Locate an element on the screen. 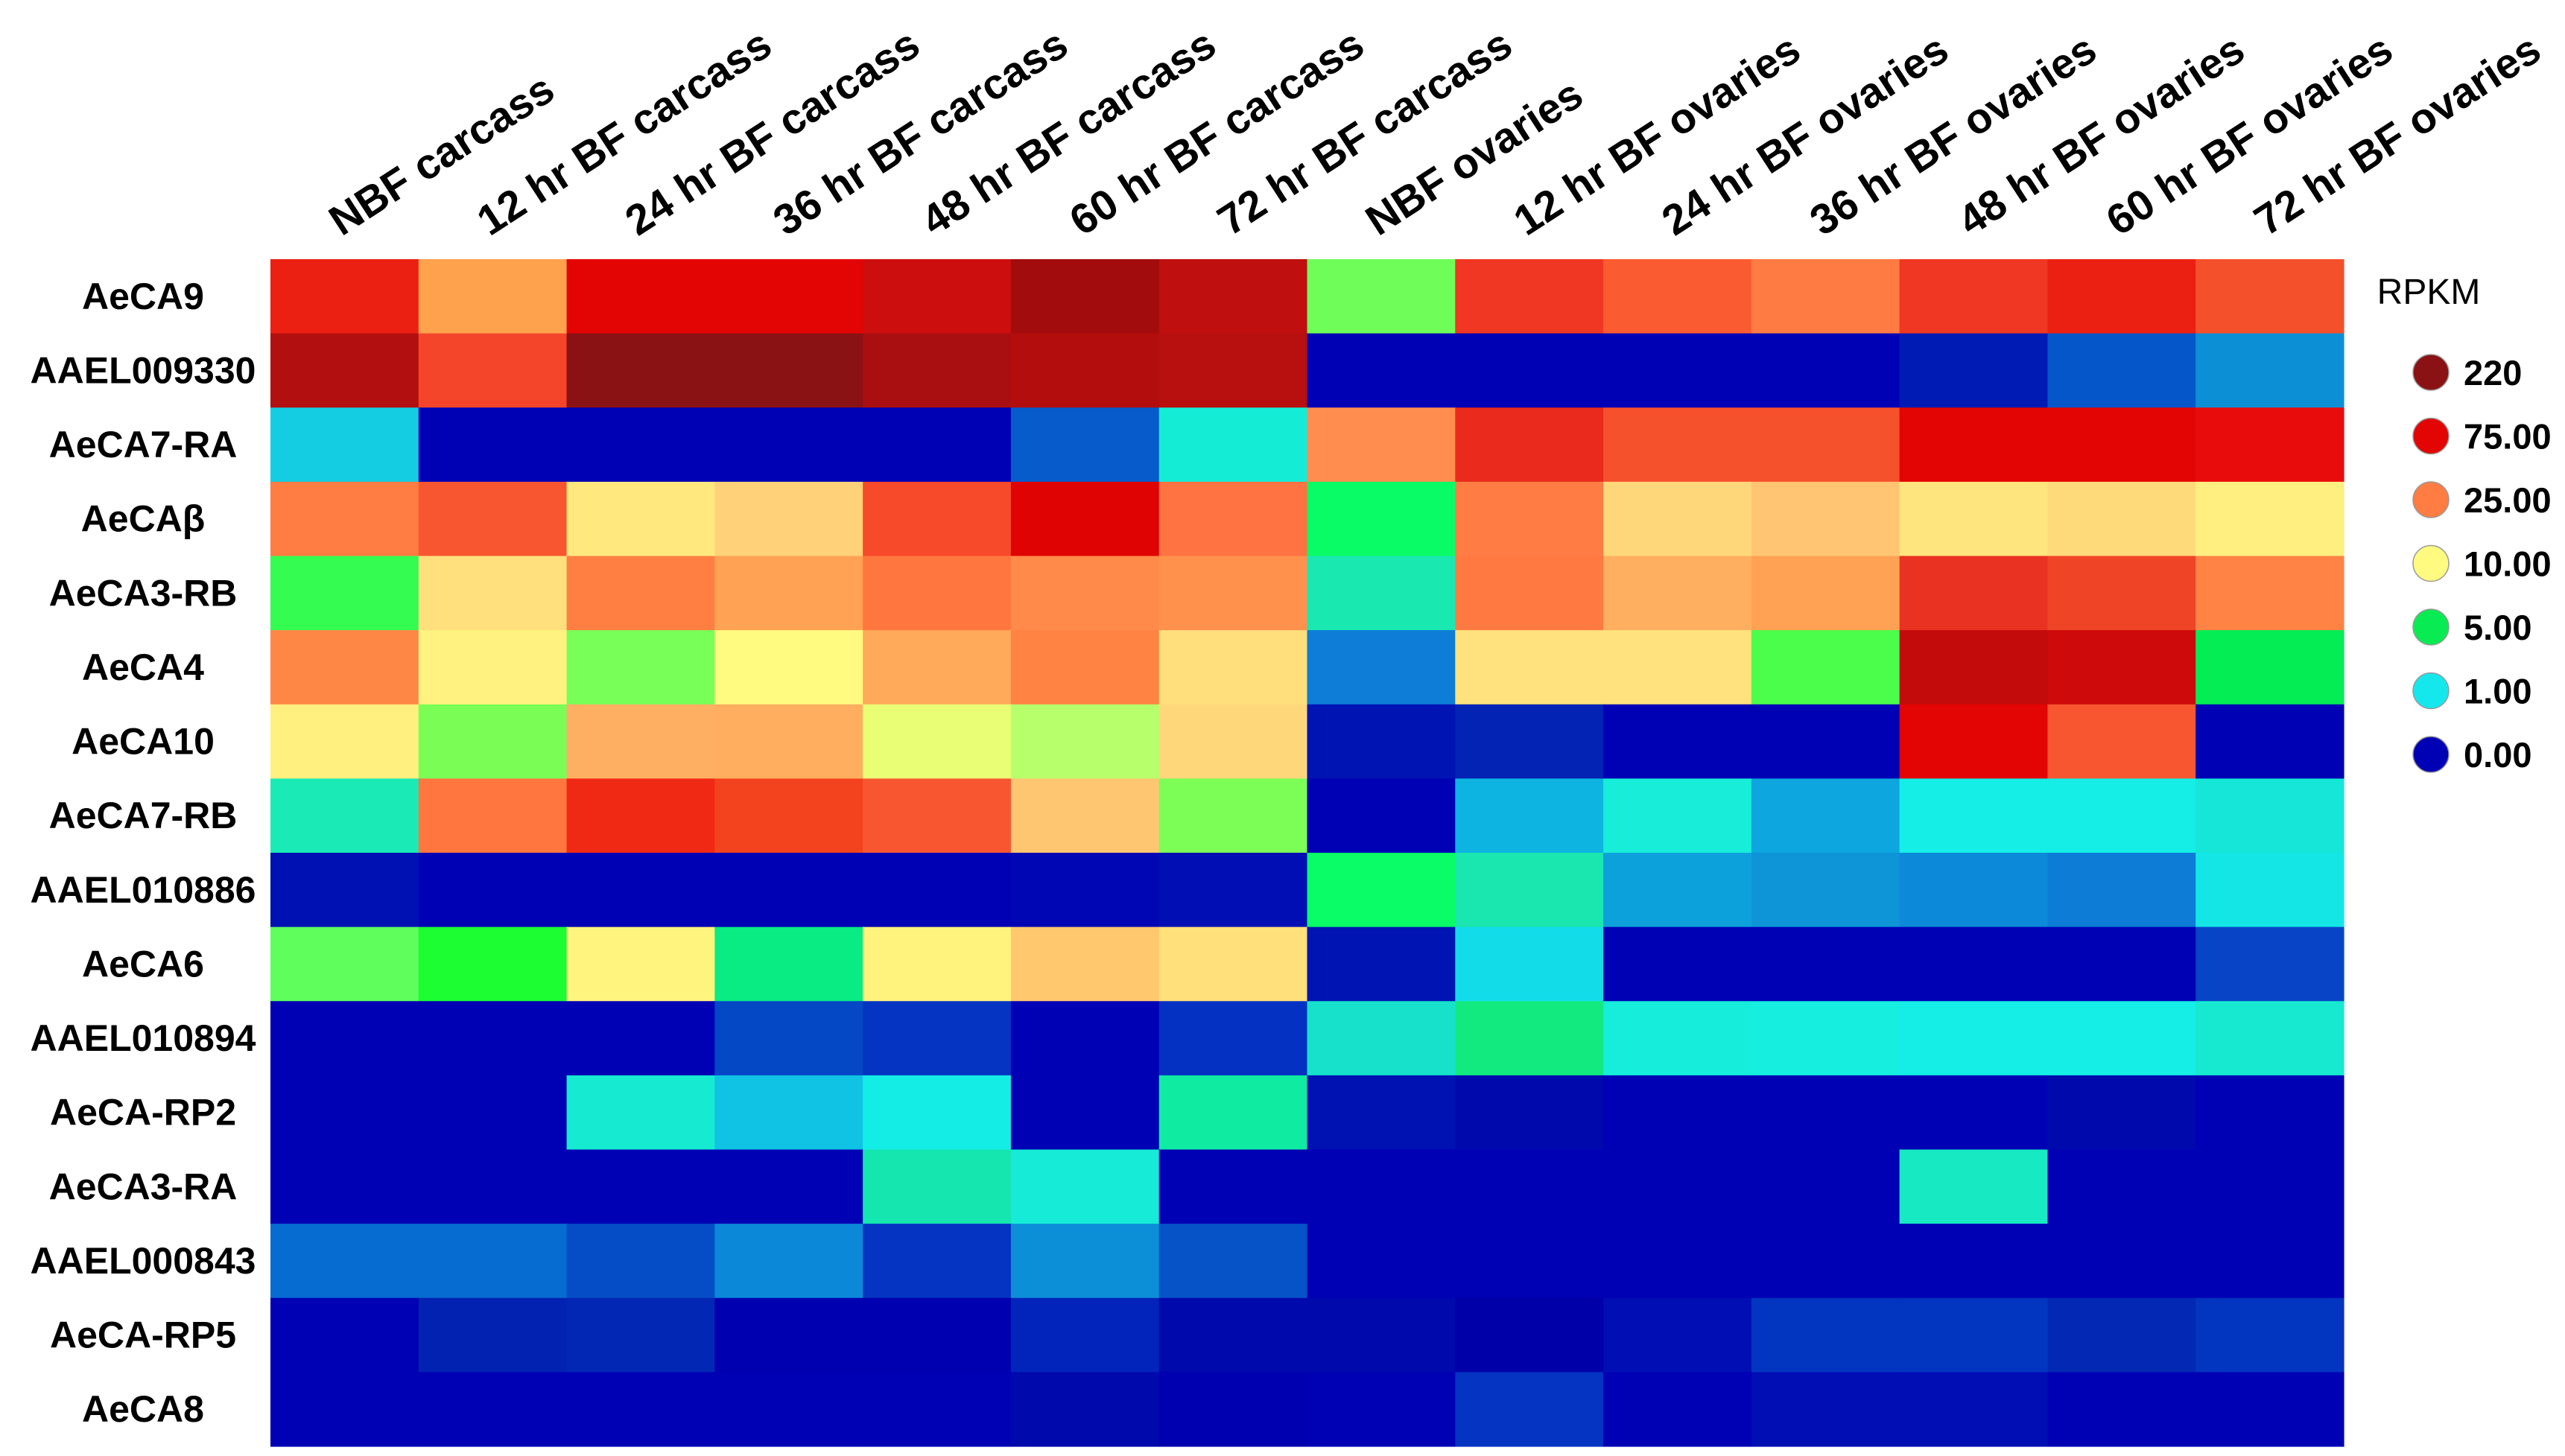  legend-label: 5.00 is located at coordinates (2497, 627).